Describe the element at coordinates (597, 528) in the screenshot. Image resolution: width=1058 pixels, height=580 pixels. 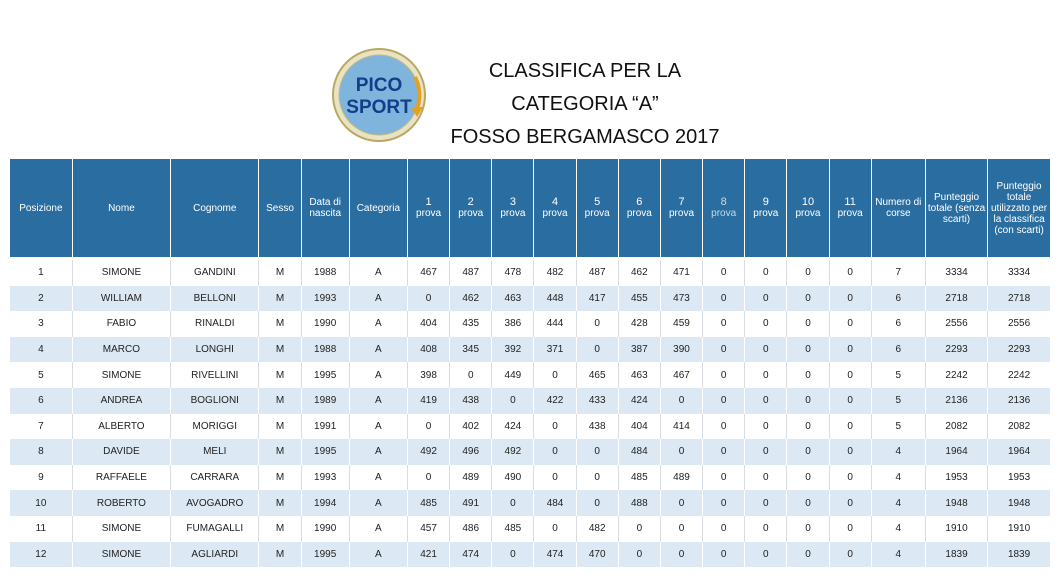
I see `cell-prova-5: 482` at that location.